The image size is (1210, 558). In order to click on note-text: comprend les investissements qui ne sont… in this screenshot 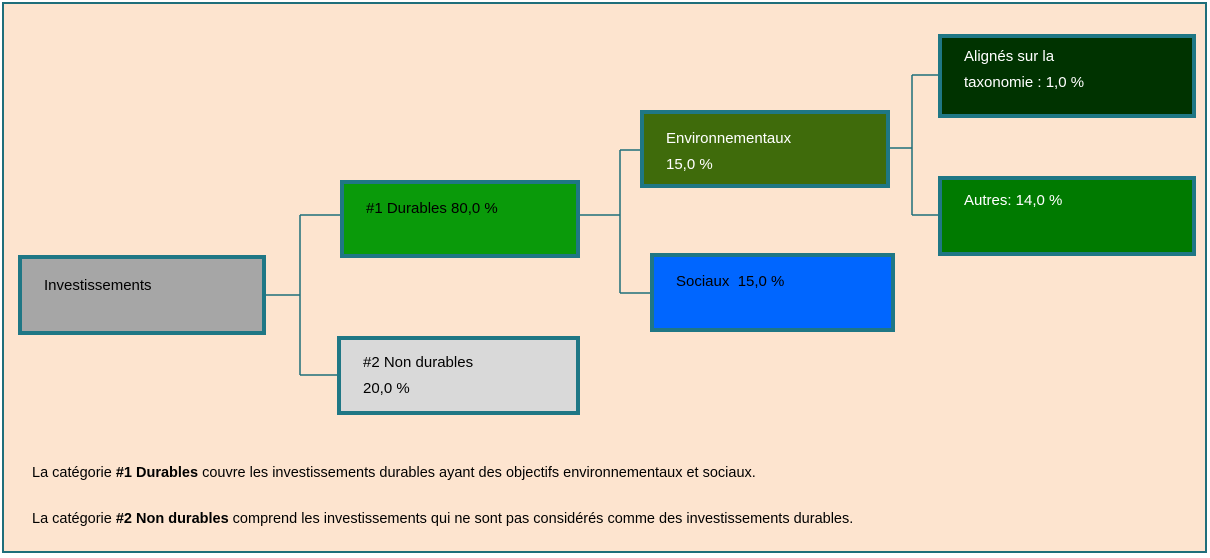, I will do `click(541, 519)`.